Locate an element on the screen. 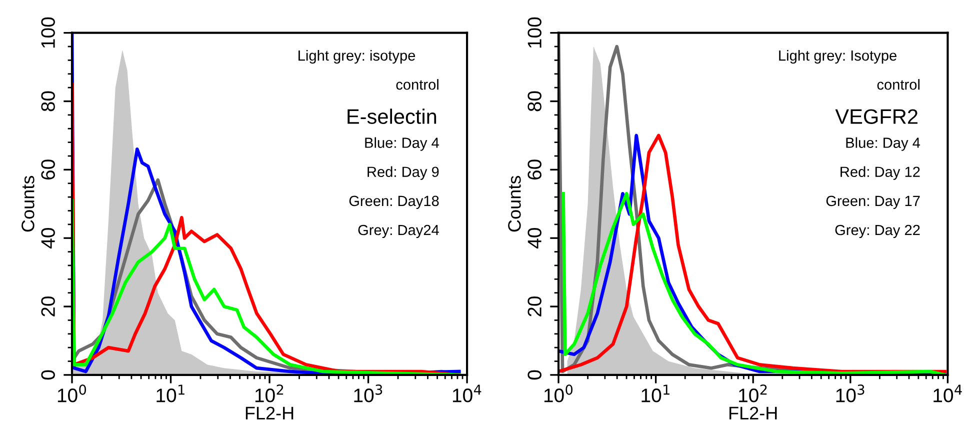 The image size is (973, 438). annotation: Green: Day18 is located at coordinates (394, 202).